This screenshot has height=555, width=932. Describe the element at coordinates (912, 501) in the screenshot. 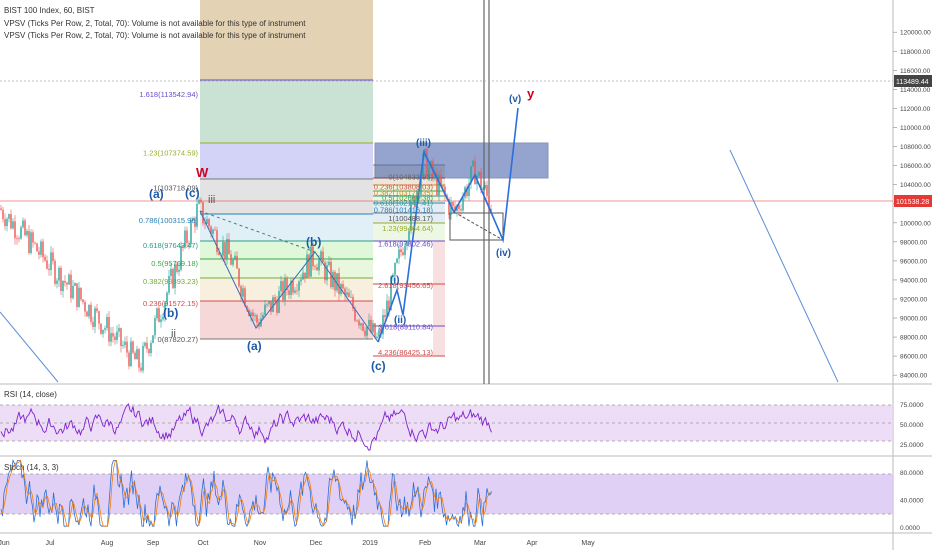

I see `stoch-tick-label: 40.0000` at that location.